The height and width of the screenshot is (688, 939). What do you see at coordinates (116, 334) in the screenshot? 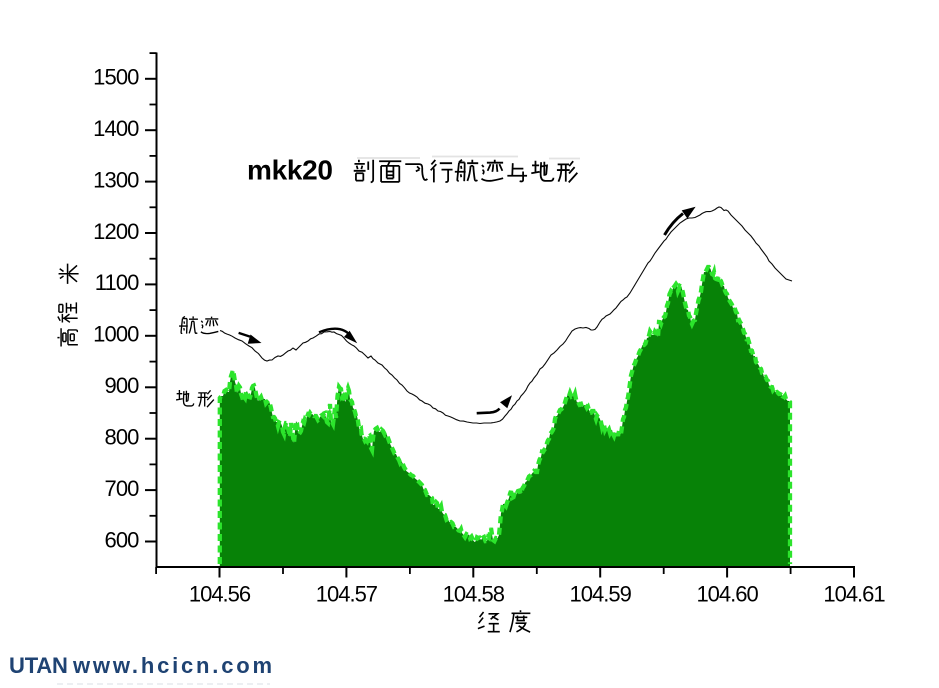
I see `svg-text: 1000` at bounding box center [116, 334].